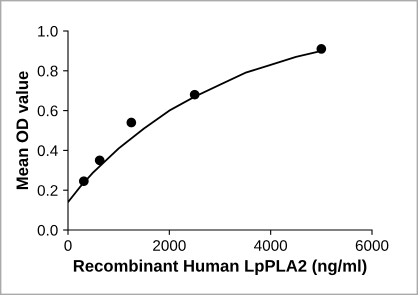  I want to click on y-tick-label: 1.0, so click(48, 31).